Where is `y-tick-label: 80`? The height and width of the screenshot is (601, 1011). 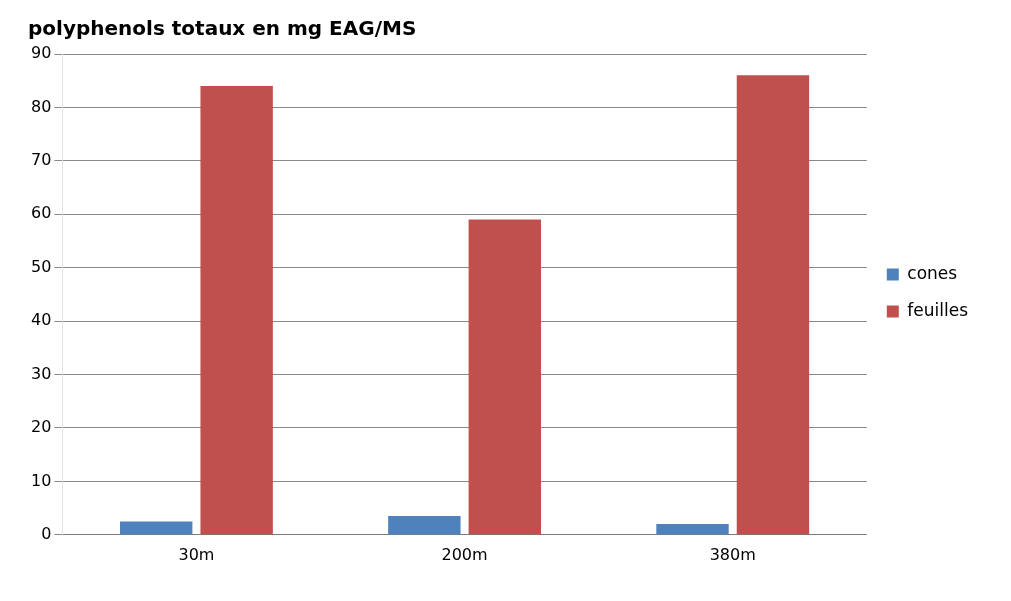 y-tick-label: 80 is located at coordinates (41, 106).